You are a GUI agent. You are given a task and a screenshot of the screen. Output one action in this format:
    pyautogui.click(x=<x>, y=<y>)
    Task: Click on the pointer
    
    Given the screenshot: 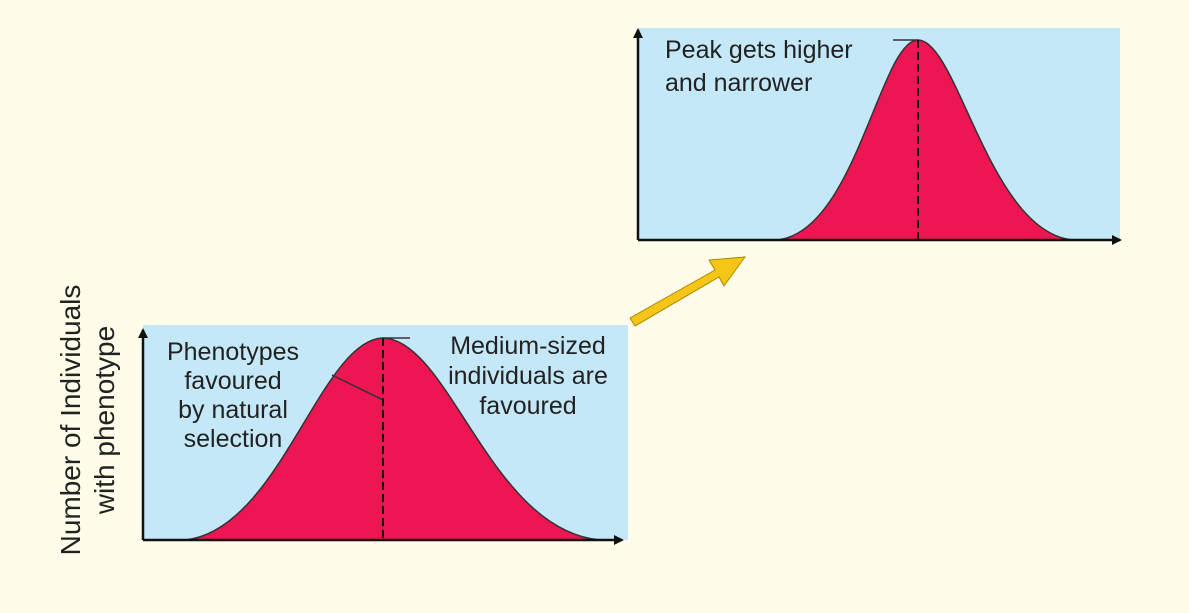 What is the action you would take?
    pyautogui.click(x=357, y=387)
    